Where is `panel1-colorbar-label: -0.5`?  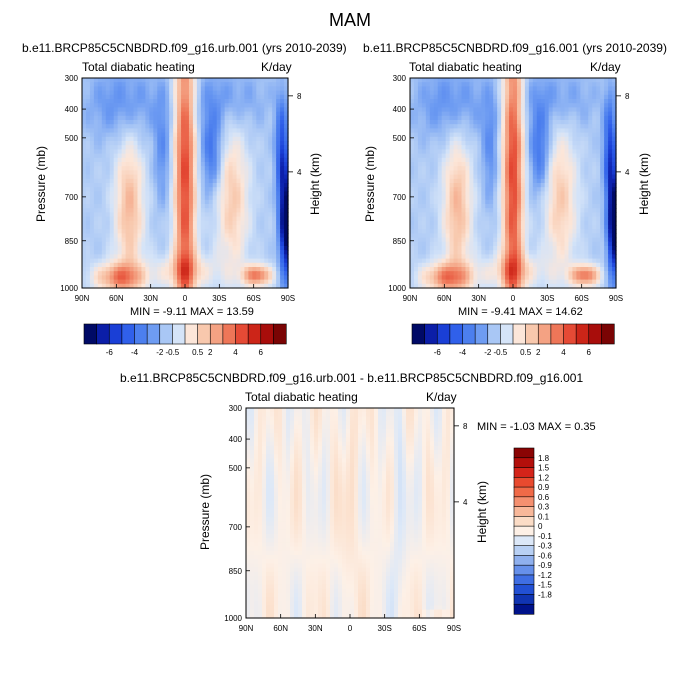 panel1-colorbar-label: -0.5 is located at coordinates (172, 352).